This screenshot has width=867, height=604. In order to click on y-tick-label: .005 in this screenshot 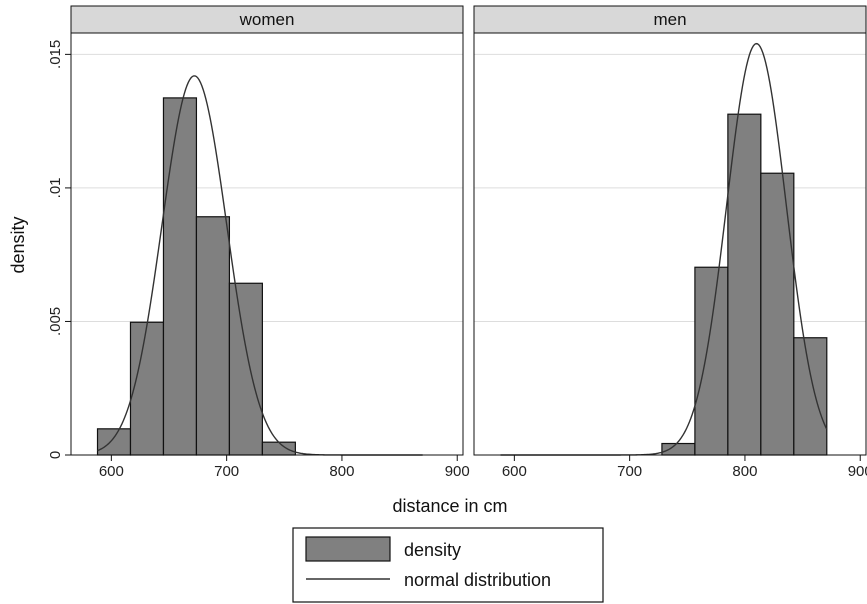, I will do `click(55, 321)`.